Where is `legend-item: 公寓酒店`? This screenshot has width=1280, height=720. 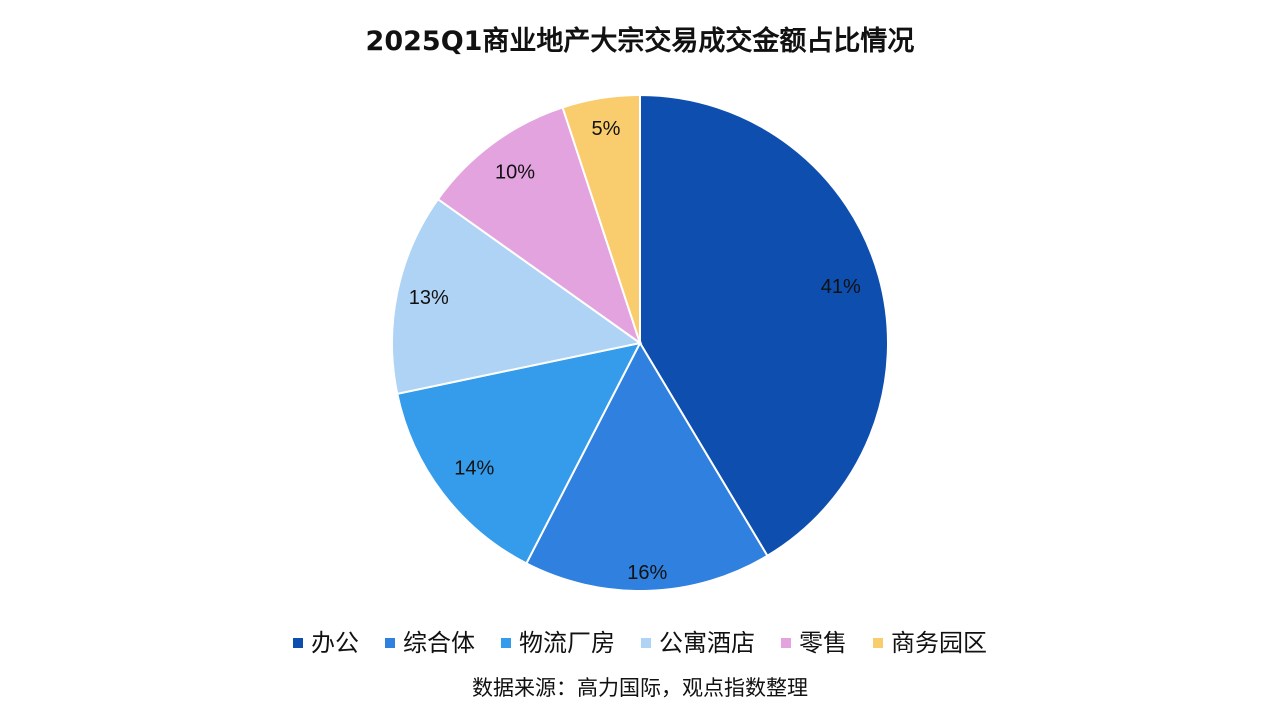
legend-item: 公寓酒店 is located at coordinates (698, 643).